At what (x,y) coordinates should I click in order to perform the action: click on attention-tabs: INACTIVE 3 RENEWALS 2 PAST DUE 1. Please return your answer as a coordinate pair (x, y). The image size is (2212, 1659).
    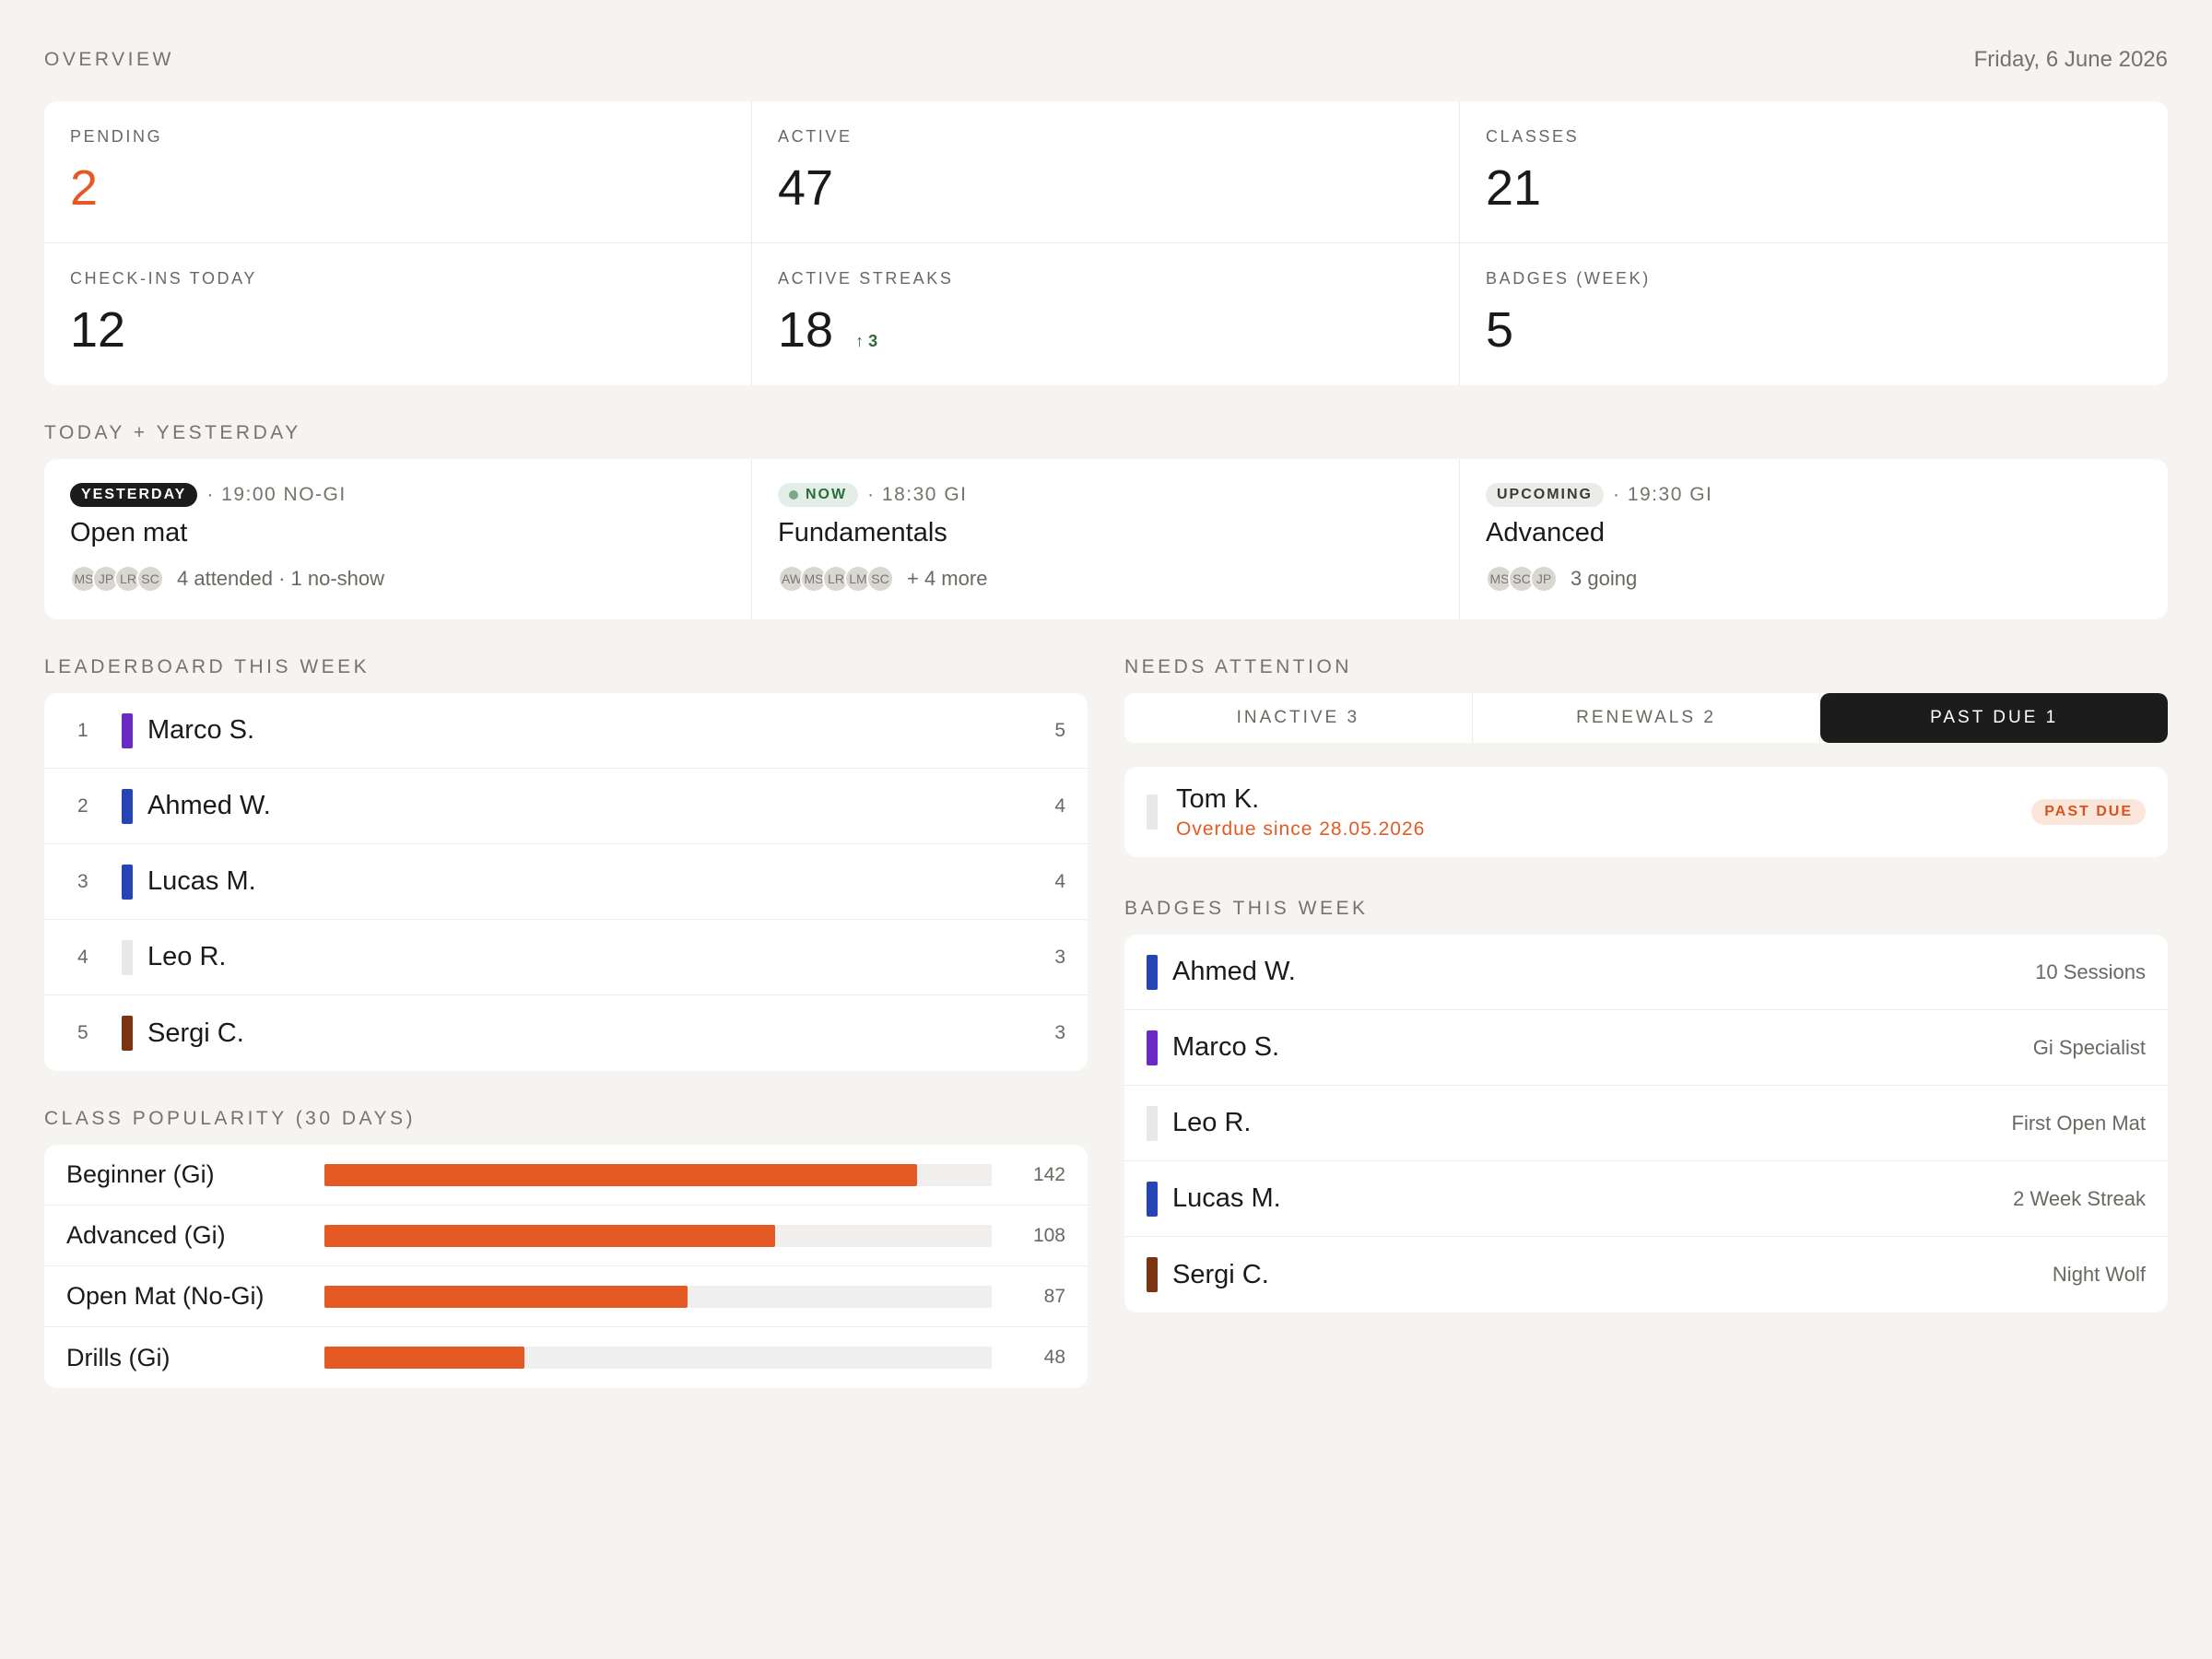
    Looking at the image, I should click on (1646, 718).